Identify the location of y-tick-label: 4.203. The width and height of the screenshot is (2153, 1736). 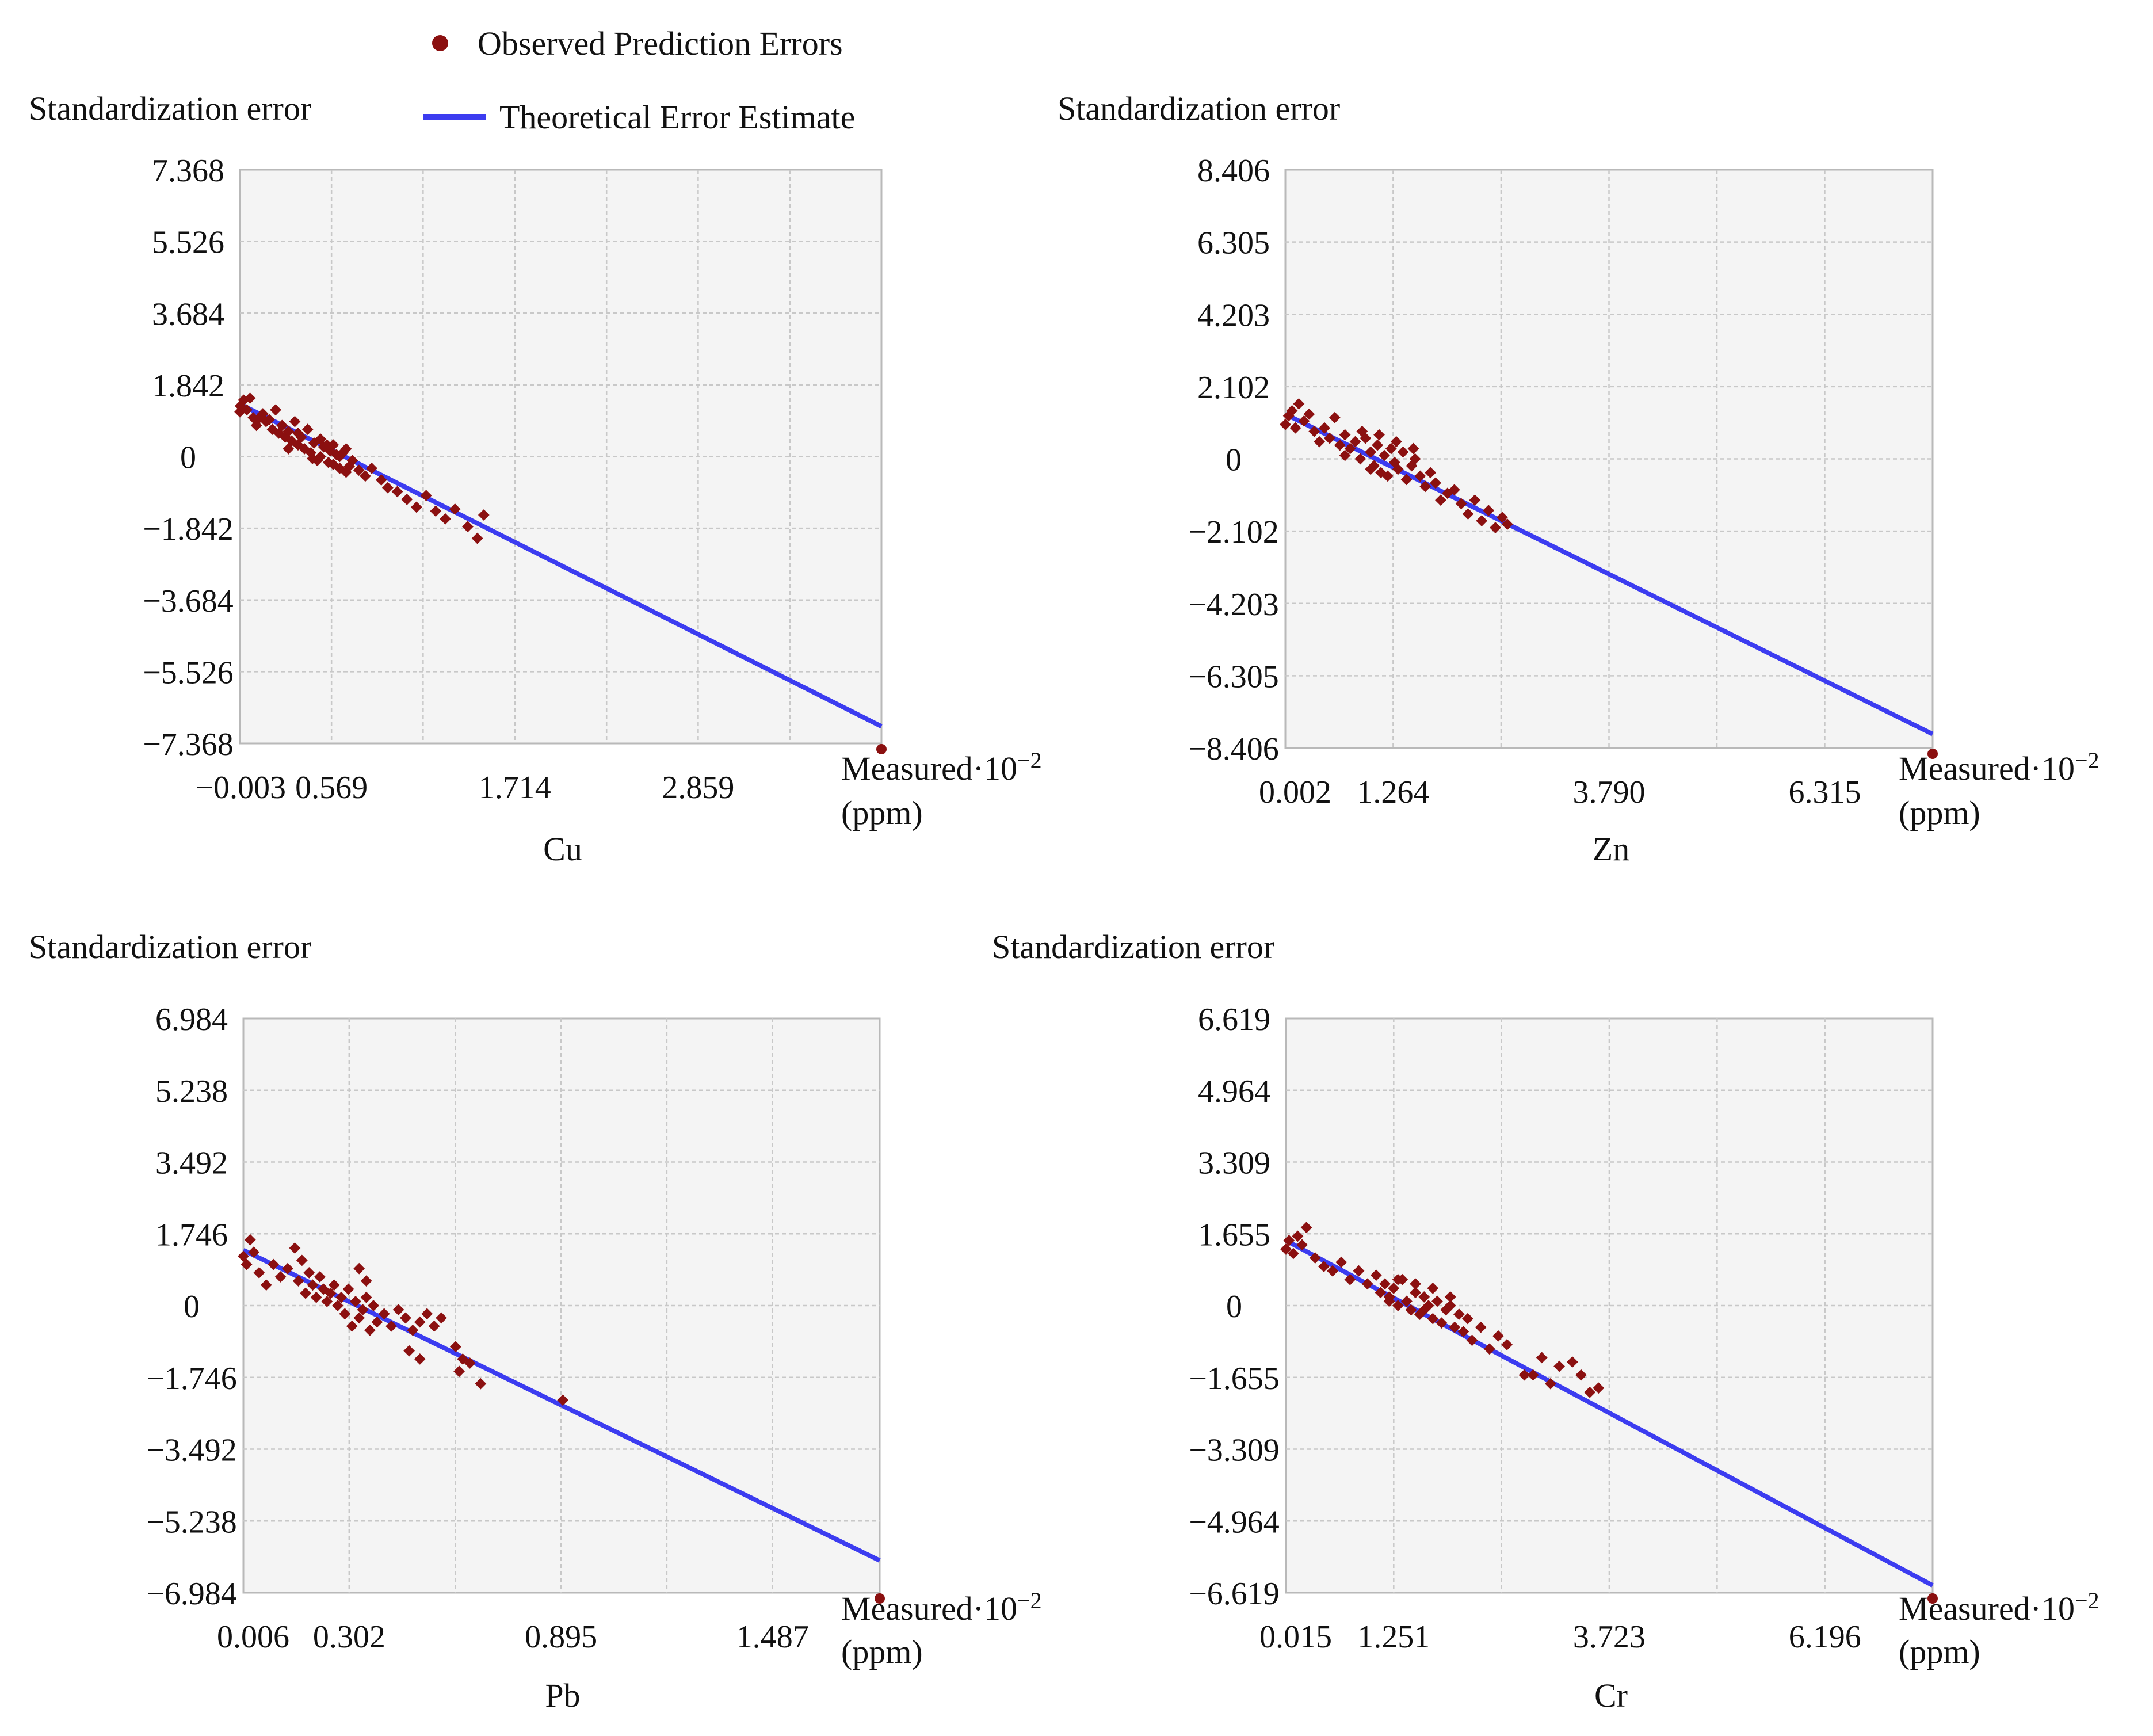
(1234, 315).